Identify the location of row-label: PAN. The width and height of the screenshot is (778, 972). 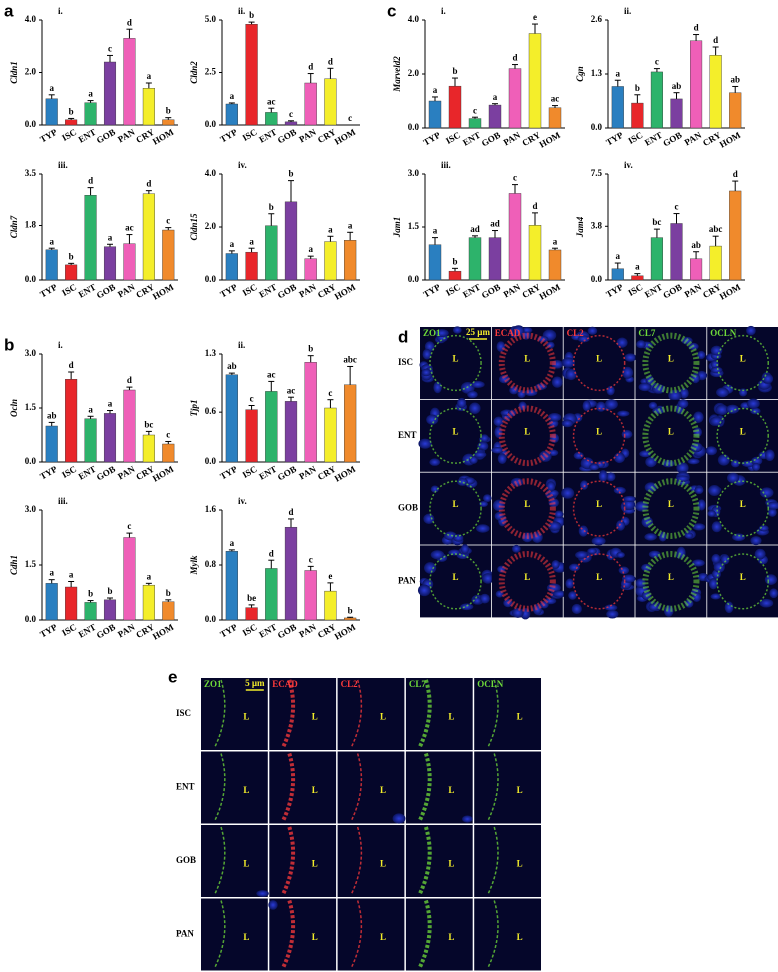
(407, 580).